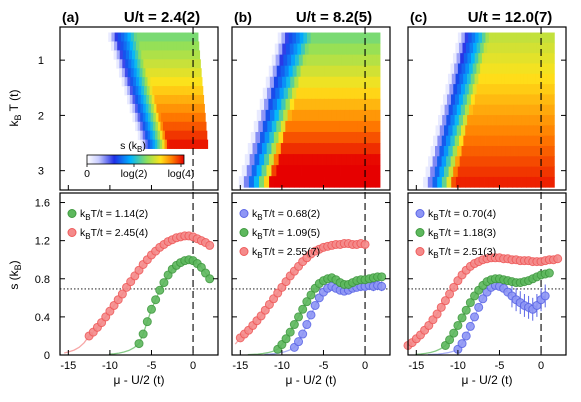 The width and height of the screenshot is (581, 402). Describe the element at coordinates (416, 366) in the screenshot. I see `x-tick-label: -15` at that location.